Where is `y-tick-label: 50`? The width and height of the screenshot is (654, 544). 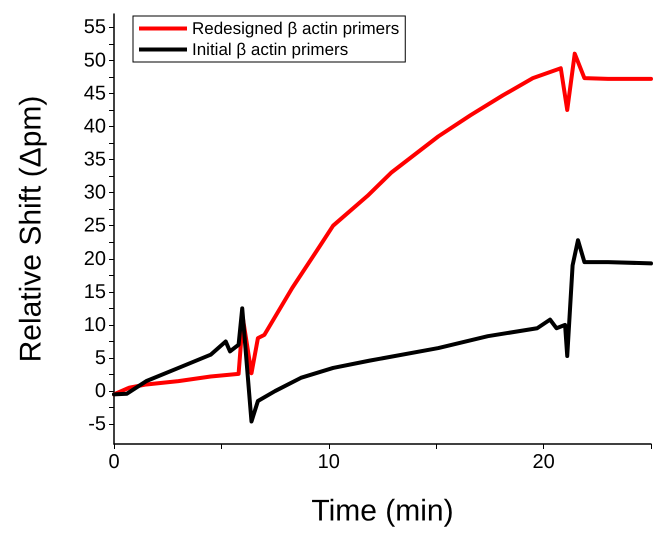 y-tick-label: 50 is located at coordinates (95, 60).